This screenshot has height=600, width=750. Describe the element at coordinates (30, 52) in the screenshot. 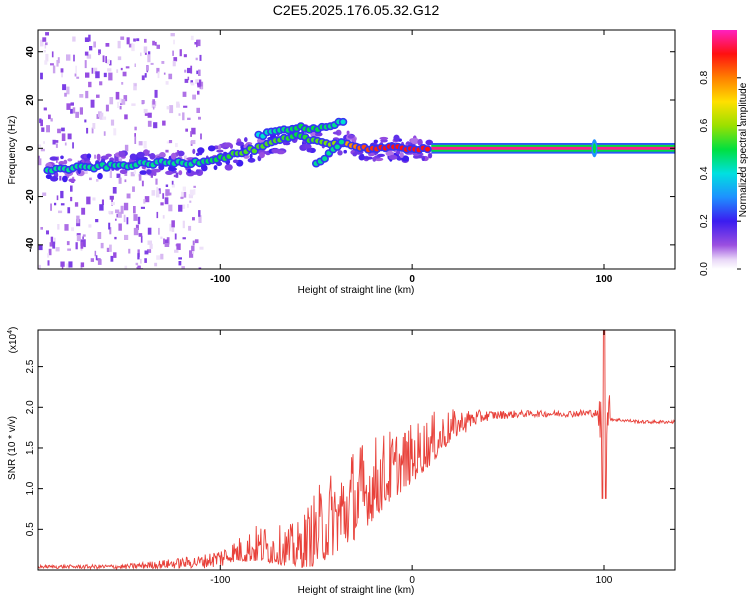

I see `spectrogram-y-tick-label: 40` at that location.